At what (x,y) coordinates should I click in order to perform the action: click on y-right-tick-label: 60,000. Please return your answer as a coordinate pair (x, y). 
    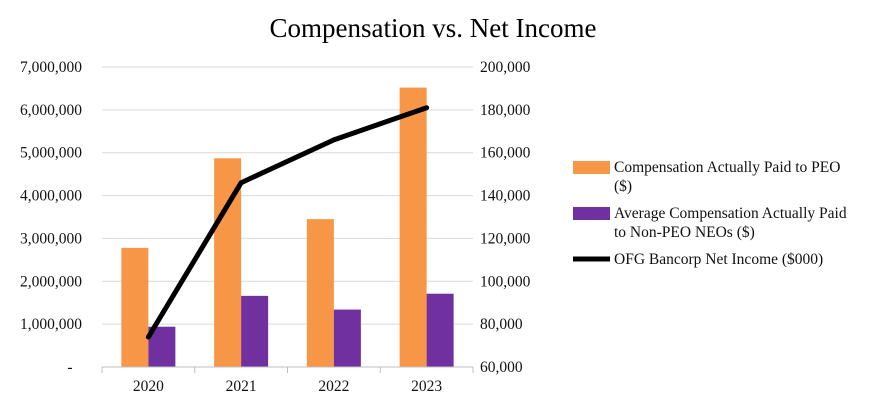
    Looking at the image, I should click on (501, 367).